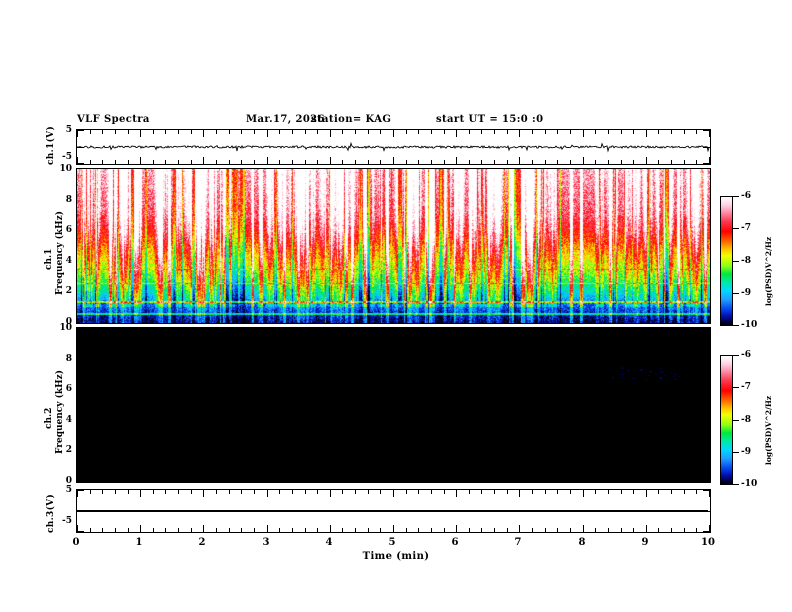  Describe the element at coordinates (68, 322) in the screenshot. I see `y-tick-label: 0` at that location.